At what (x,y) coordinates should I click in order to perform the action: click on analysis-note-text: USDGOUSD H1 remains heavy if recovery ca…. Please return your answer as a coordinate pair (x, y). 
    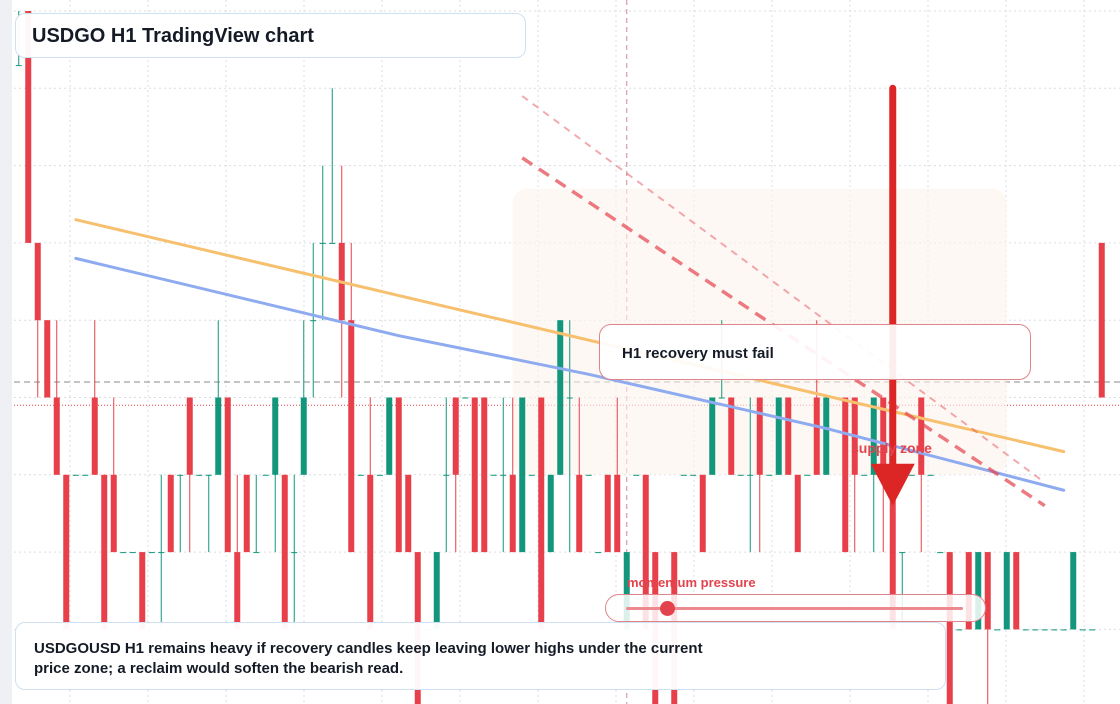
    Looking at the image, I should click on (368, 658).